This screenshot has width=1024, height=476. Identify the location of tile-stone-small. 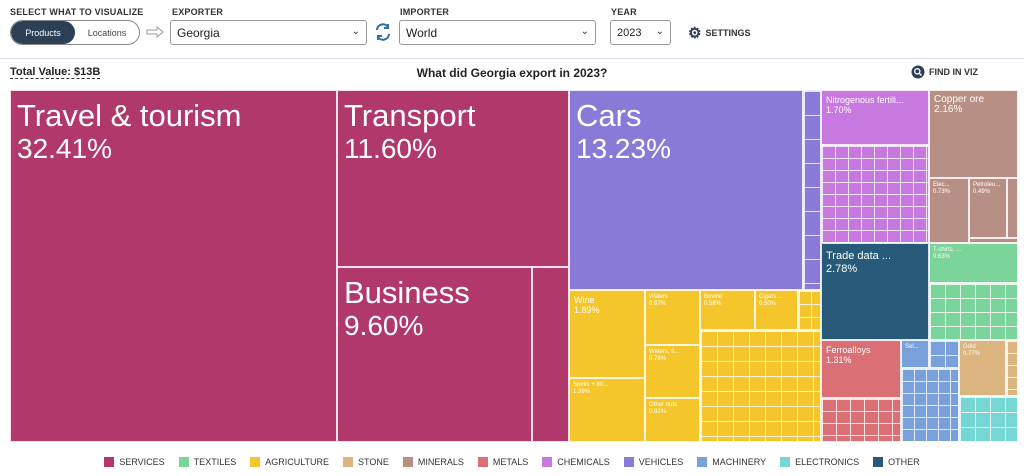
(1012, 368).